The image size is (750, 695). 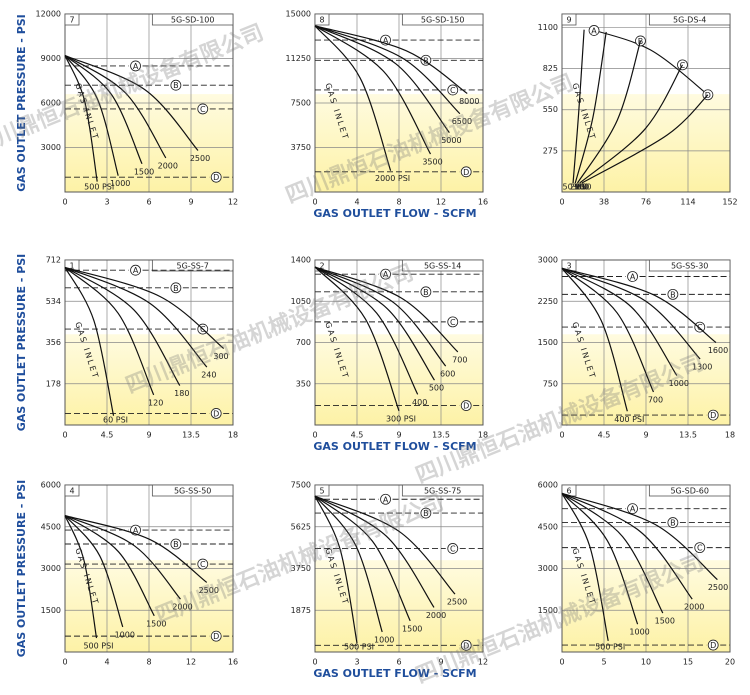 What do you see at coordinates (301, 301) in the screenshot?
I see `y-tick-label: 1050` at bounding box center [301, 301].